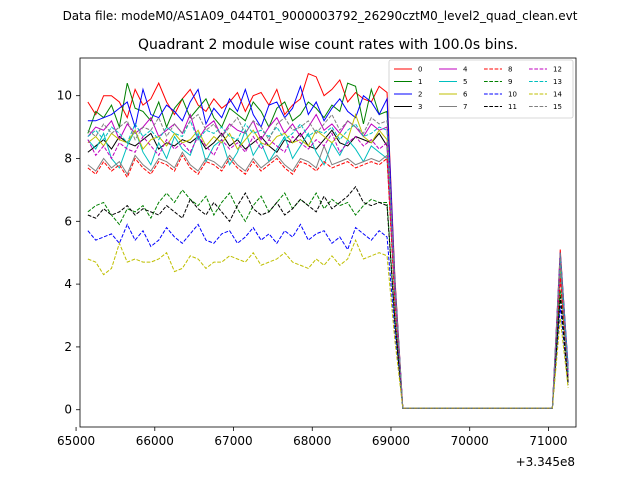 The height and width of the screenshot is (480, 640). I want to click on legend-entry-4: 4, so click(453, 70).